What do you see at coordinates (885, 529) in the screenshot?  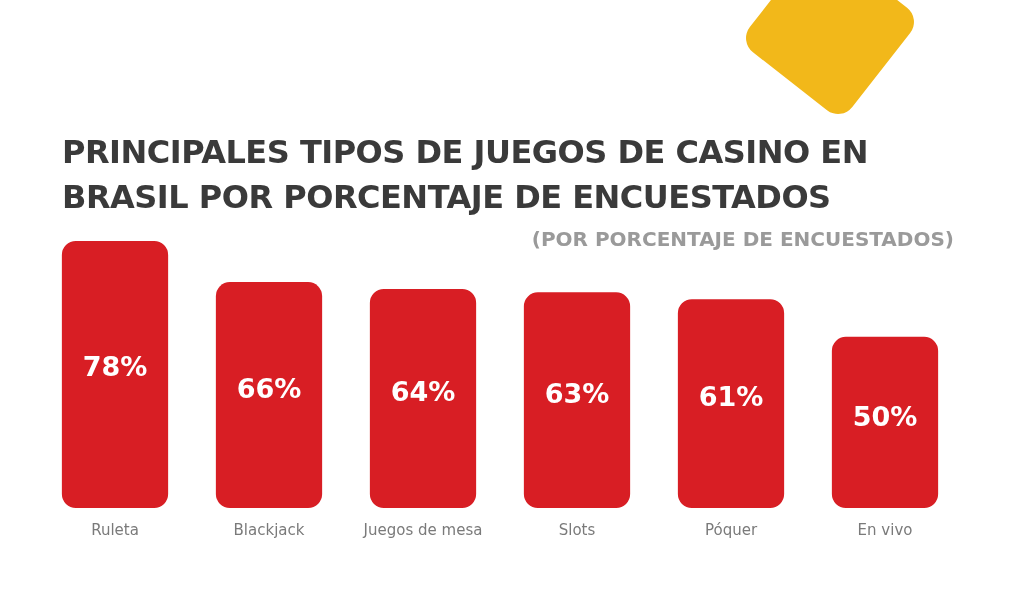 I see `x-tick-label: En vivo` at bounding box center [885, 529].